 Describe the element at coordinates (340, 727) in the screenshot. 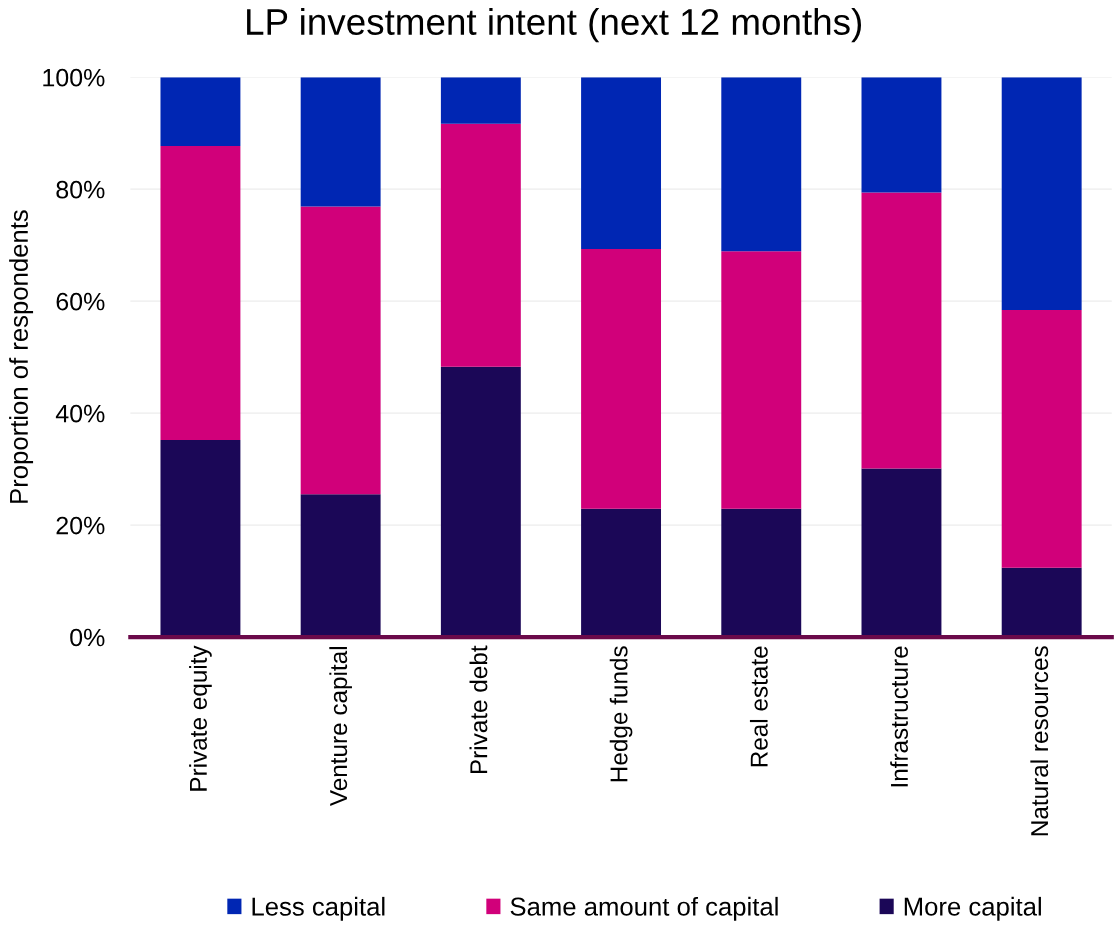

I see `x-tick-label: Venture capital` at that location.